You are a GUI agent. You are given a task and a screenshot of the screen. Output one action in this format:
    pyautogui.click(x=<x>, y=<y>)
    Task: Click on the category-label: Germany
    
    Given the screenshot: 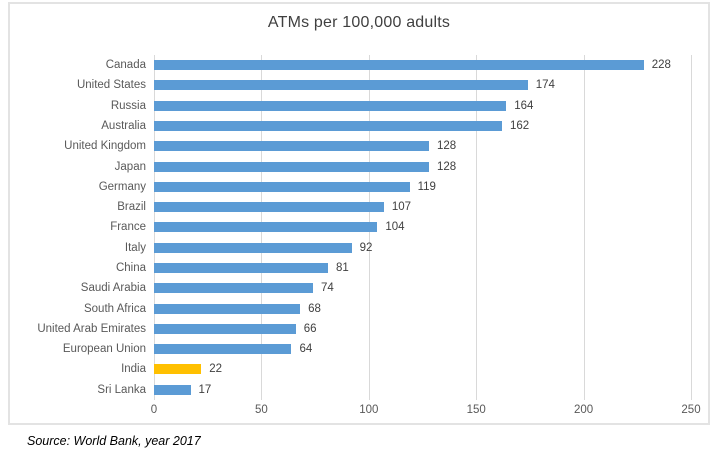 What is the action you would take?
    pyautogui.click(x=122, y=186)
    